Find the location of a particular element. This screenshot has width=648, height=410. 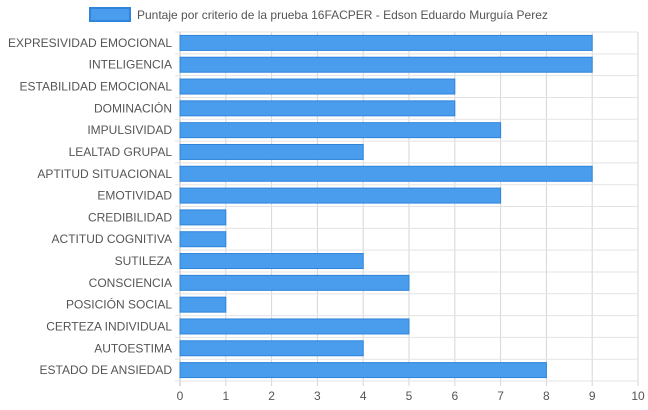

category-label: ESTABILIDAD EMOCIONAL is located at coordinates (96, 87).